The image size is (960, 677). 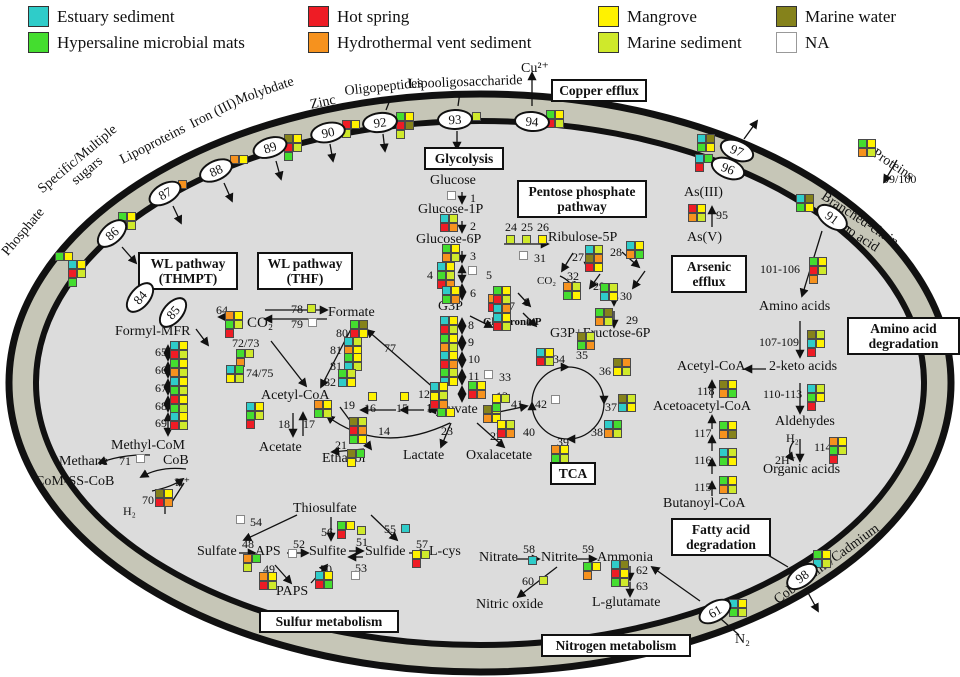 I want to click on metabolite-label: CoB, so click(x=176, y=460).